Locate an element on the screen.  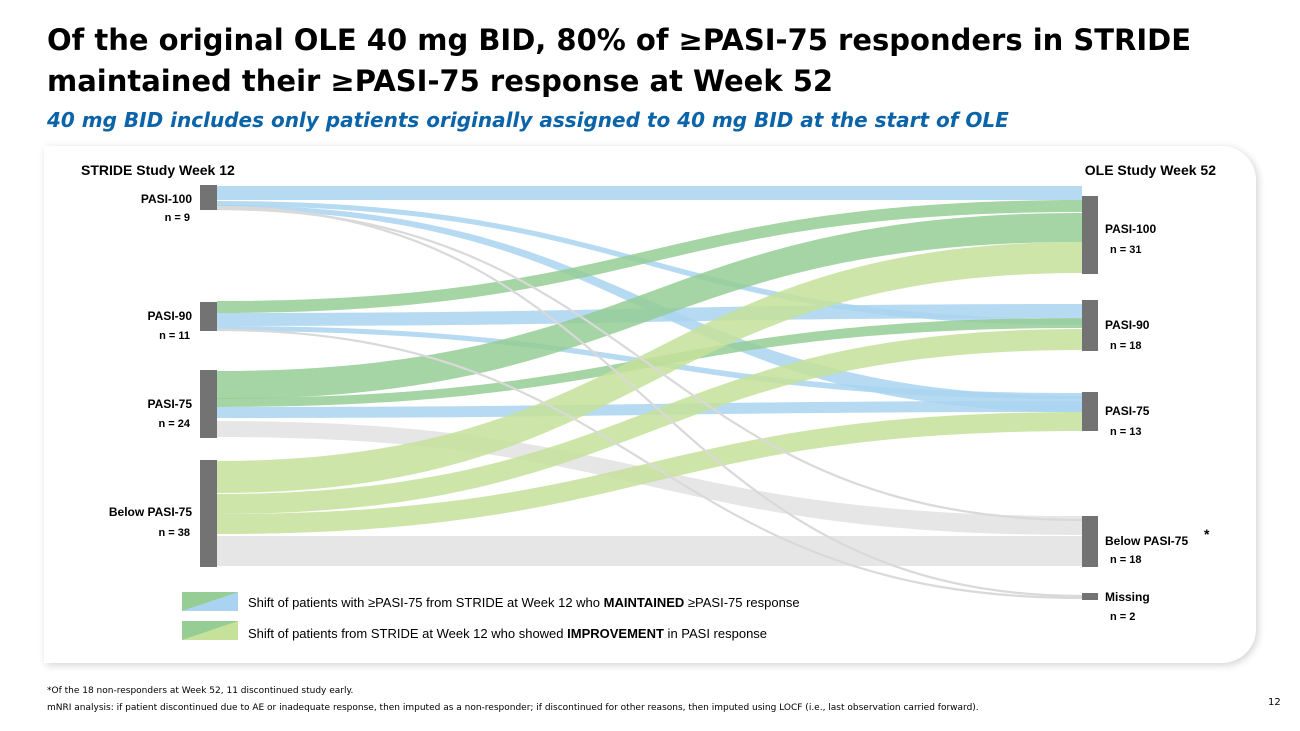
right-node-pasi75 is located at coordinates (1090, 411).